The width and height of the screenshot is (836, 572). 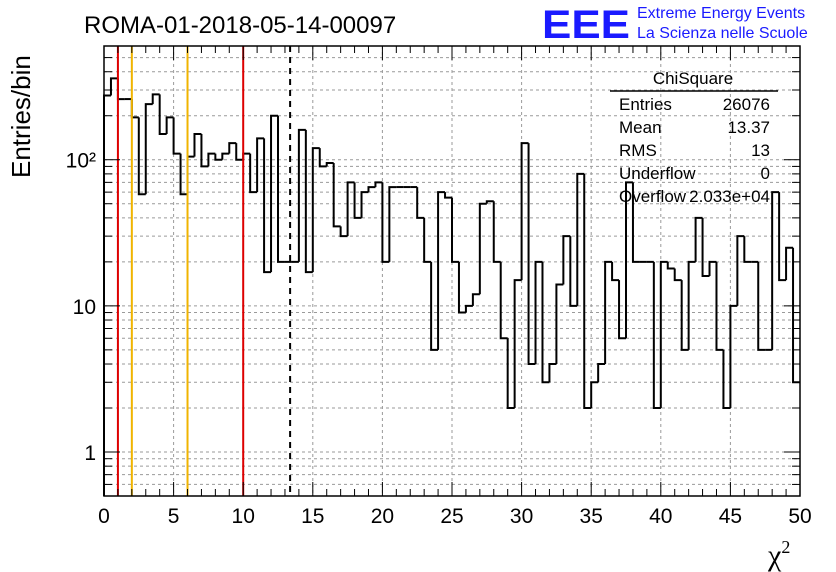 I want to click on logo-mark: EEE, so click(x=586, y=25).